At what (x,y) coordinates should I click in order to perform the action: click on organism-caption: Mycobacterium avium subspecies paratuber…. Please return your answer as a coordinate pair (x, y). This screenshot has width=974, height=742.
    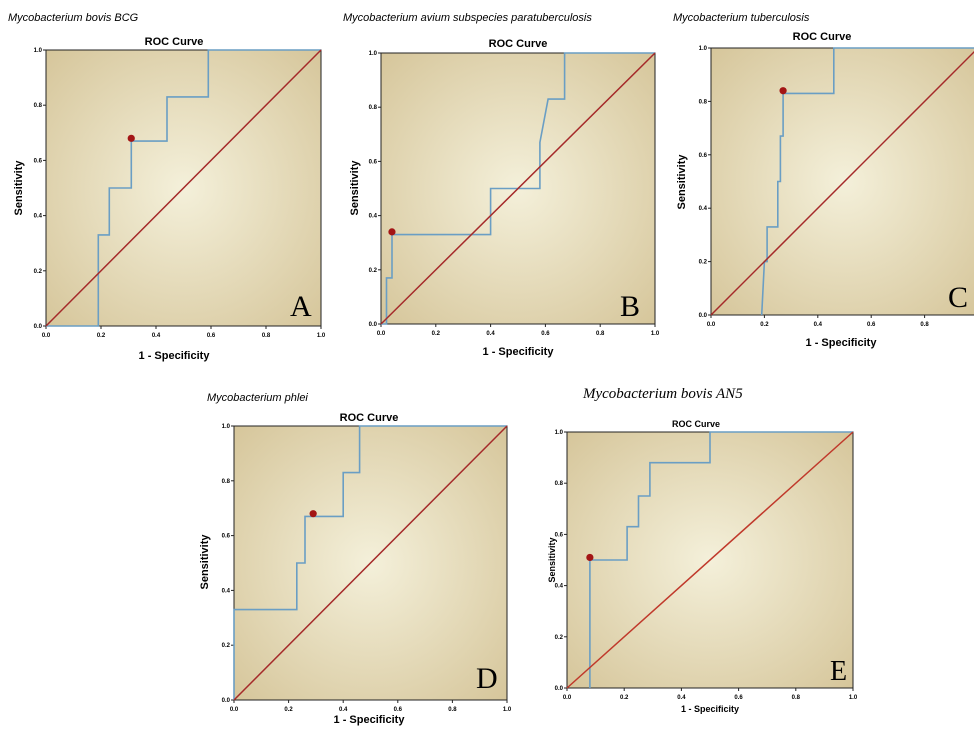
    Looking at the image, I should click on (467, 18).